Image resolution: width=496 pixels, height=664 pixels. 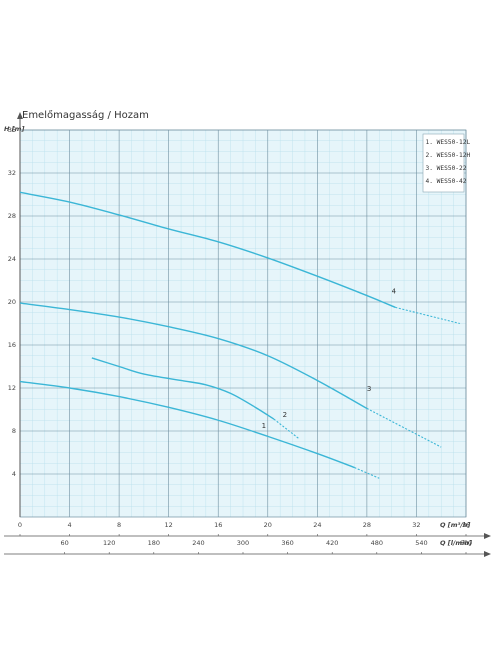 I want to click on x-tick-label: 32, so click(x=416, y=525).